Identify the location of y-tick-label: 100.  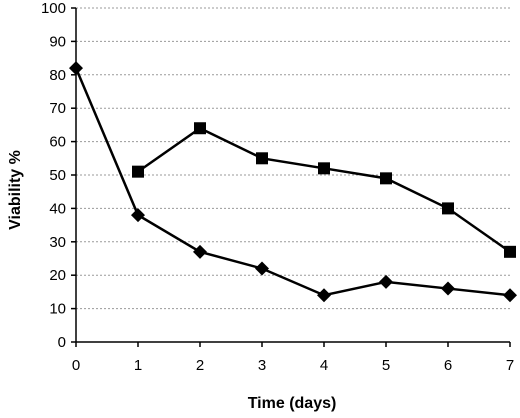
(53, 8).